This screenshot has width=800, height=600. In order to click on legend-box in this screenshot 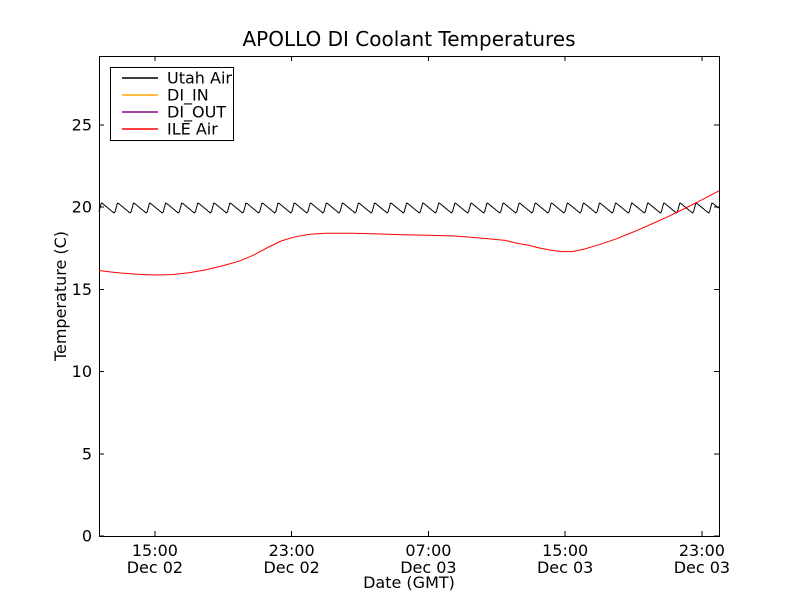, I will do `click(172, 104)`.